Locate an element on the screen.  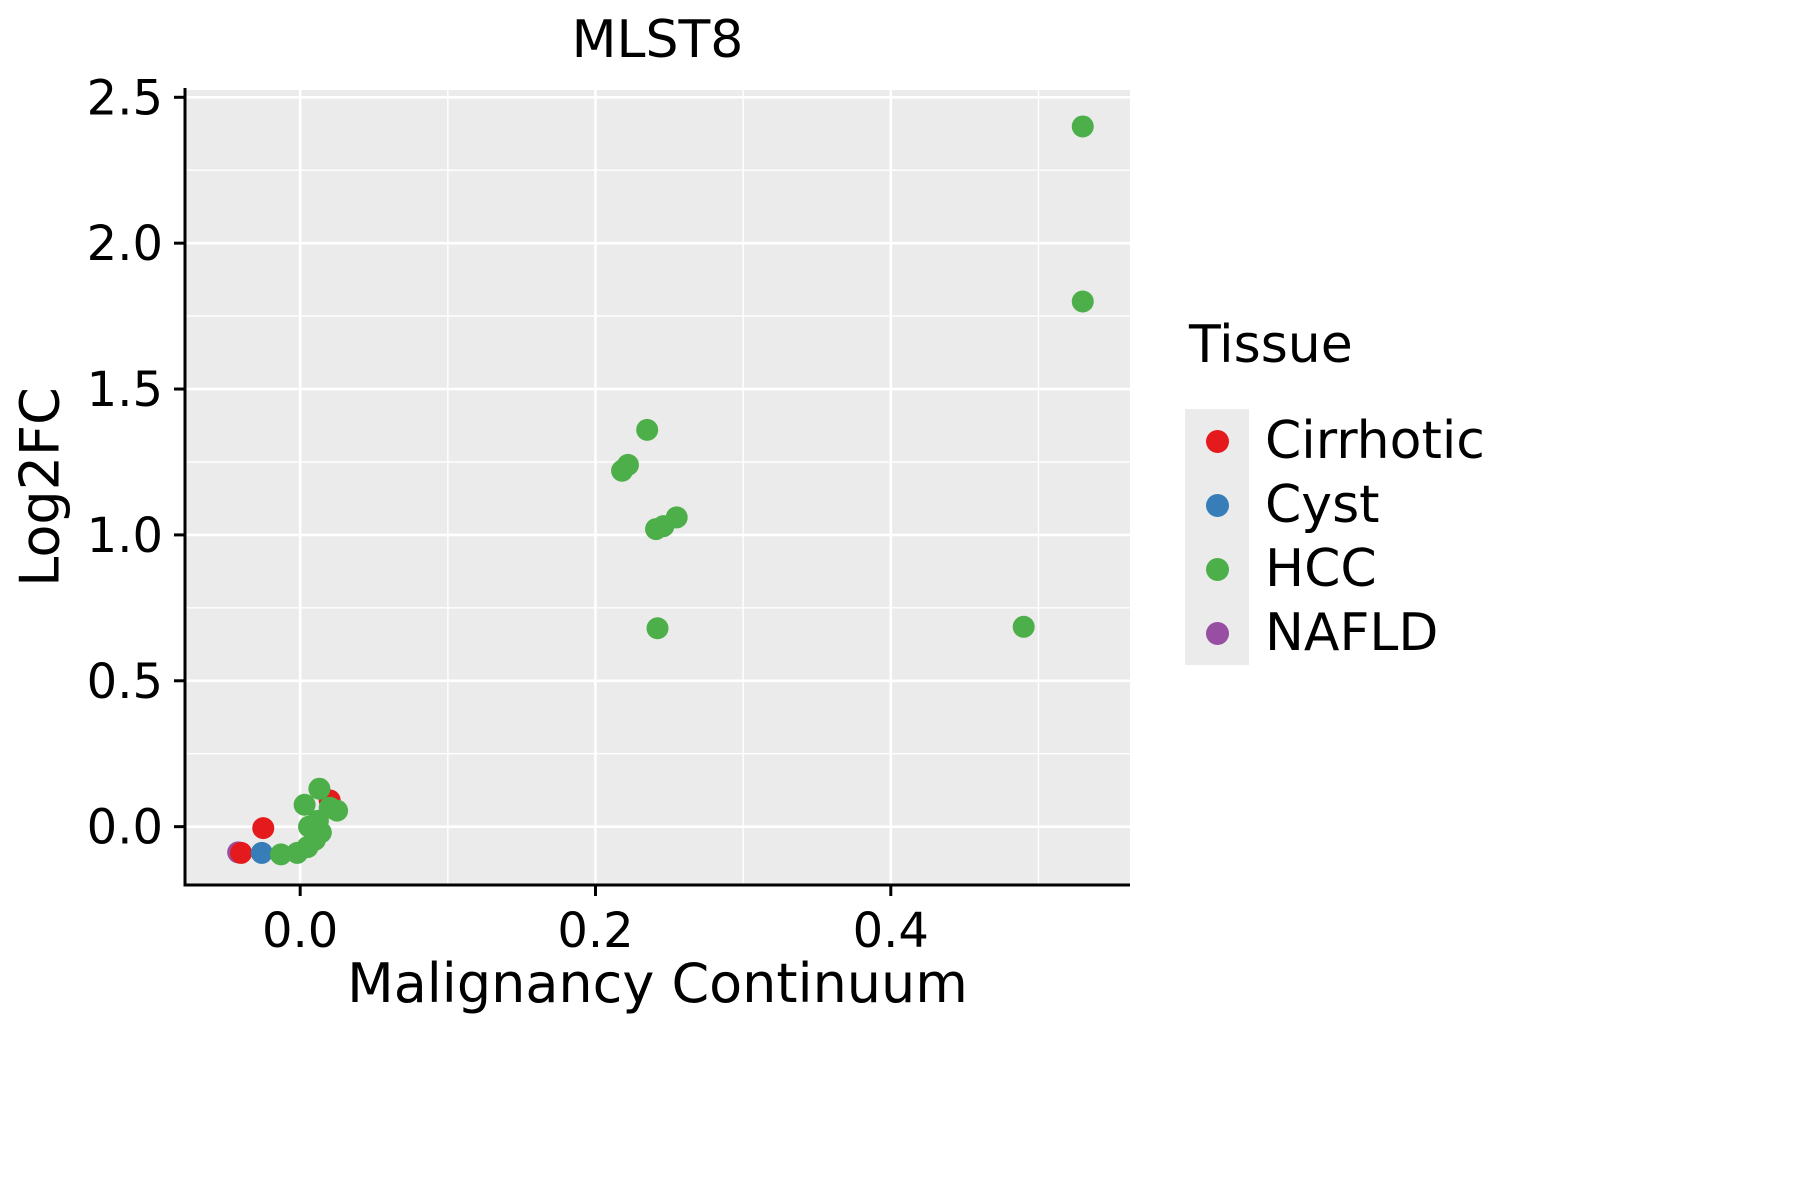
y-tick-label: 0.0 is located at coordinates (125, 828).